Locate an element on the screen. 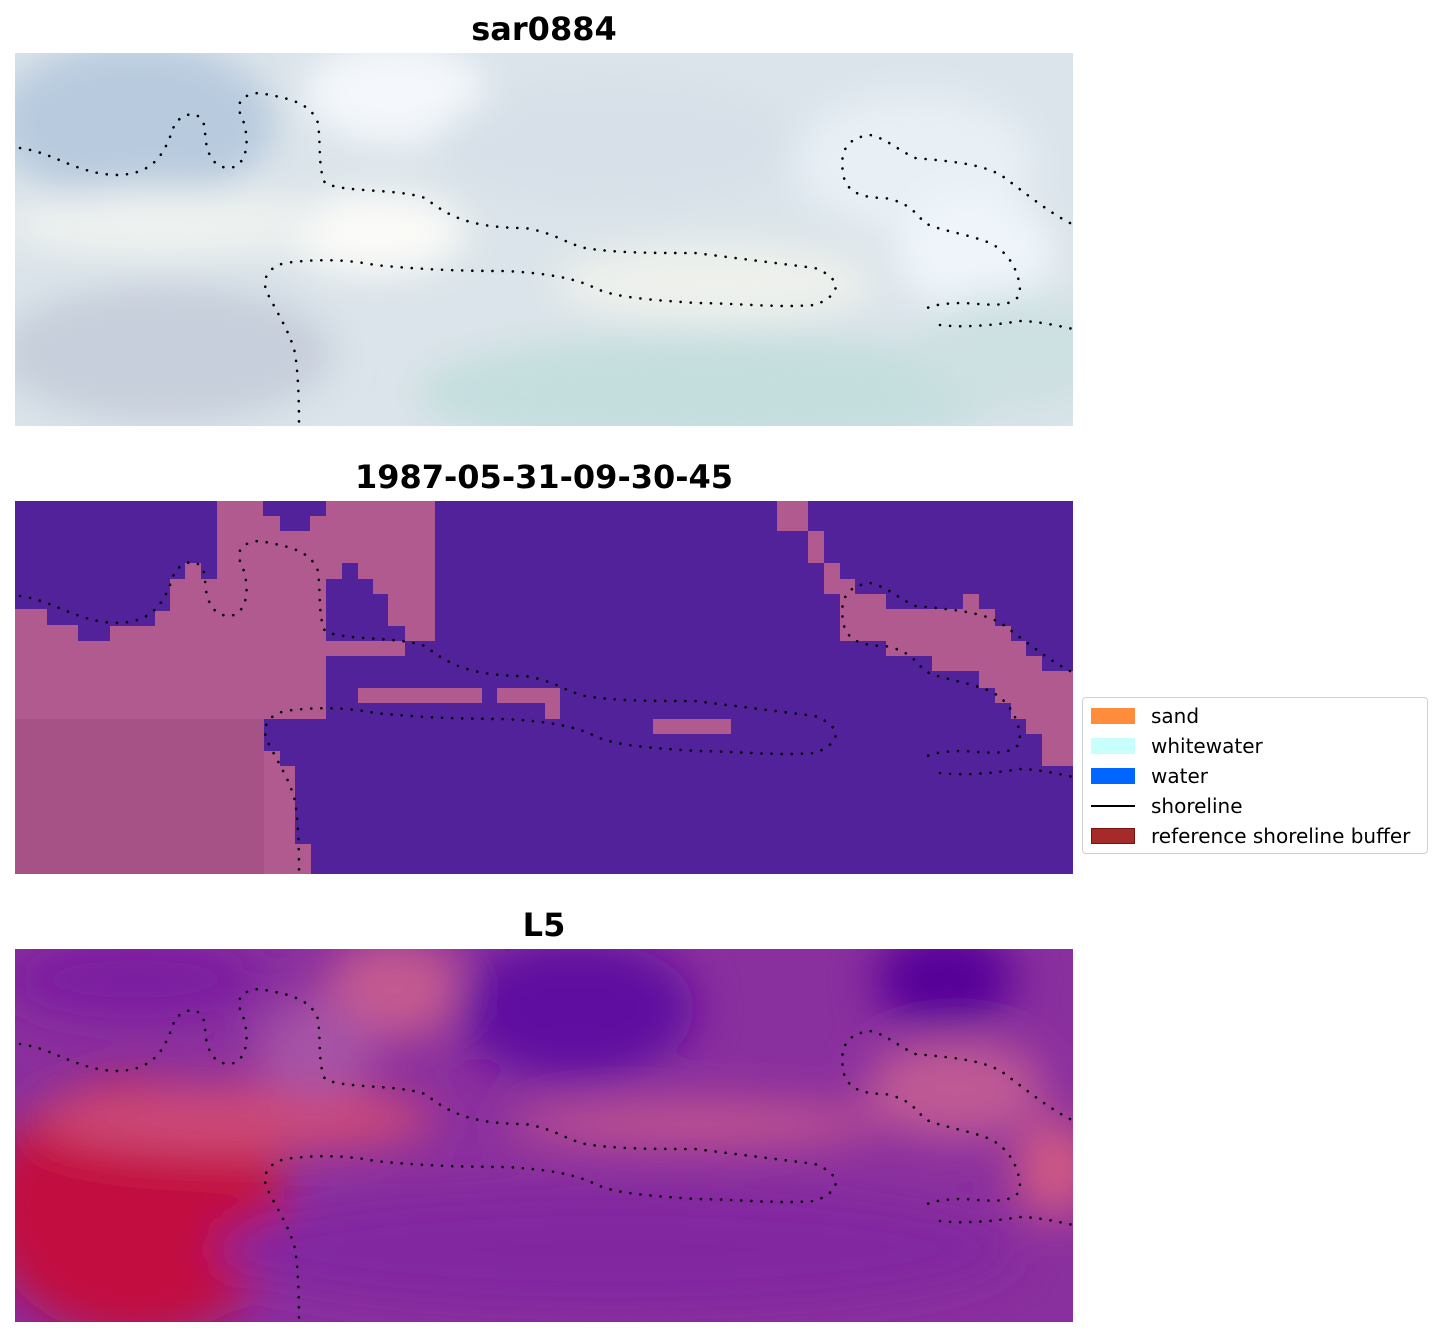 Image resolution: width=1444 pixels, height=1337 pixels. legend-swatch-reference-buffer is located at coordinates (1113, 836).